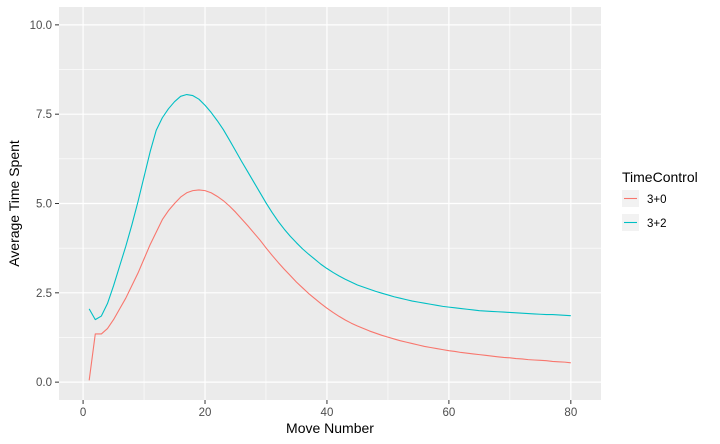 The height and width of the screenshot is (444, 720). Describe the element at coordinates (448, 413) in the screenshot. I see `x-tick-label: 60` at that location.